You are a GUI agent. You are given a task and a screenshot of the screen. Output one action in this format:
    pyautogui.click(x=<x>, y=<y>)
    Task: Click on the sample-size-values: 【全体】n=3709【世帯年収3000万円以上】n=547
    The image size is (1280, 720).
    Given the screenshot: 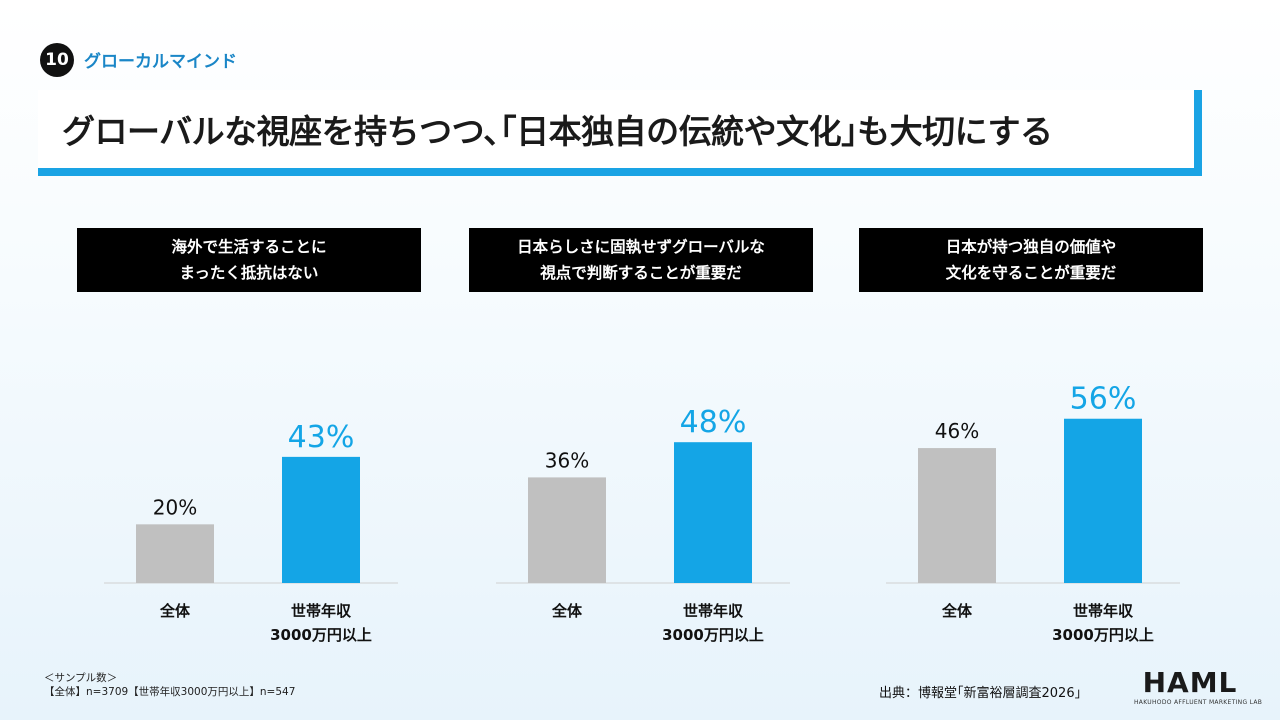 What is the action you would take?
    pyautogui.click(x=170, y=692)
    